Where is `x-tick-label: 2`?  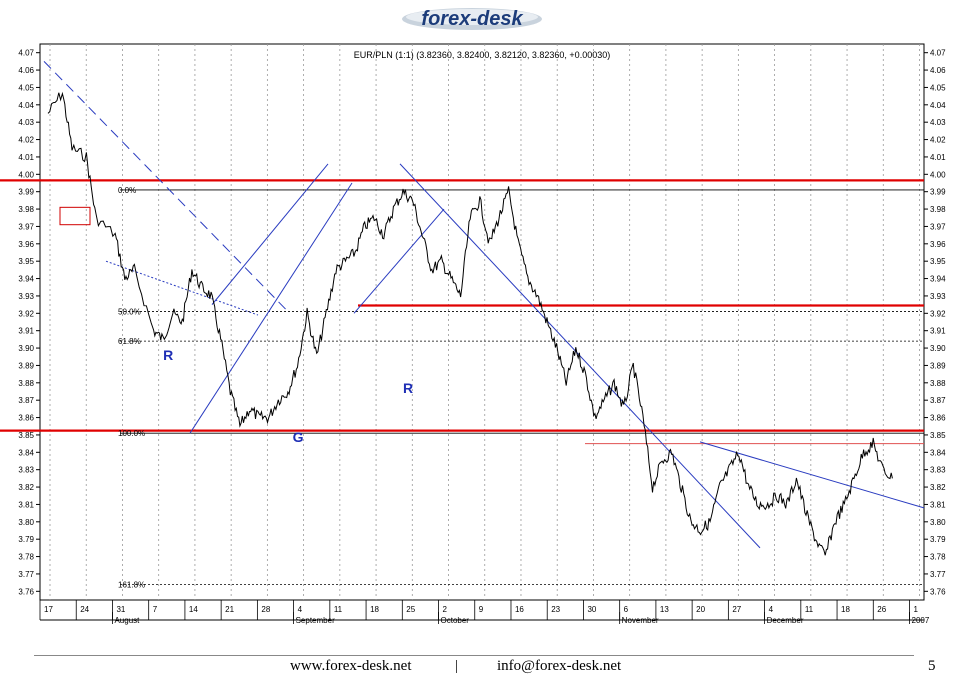
x-tick-label: 2 is located at coordinates (445, 609).